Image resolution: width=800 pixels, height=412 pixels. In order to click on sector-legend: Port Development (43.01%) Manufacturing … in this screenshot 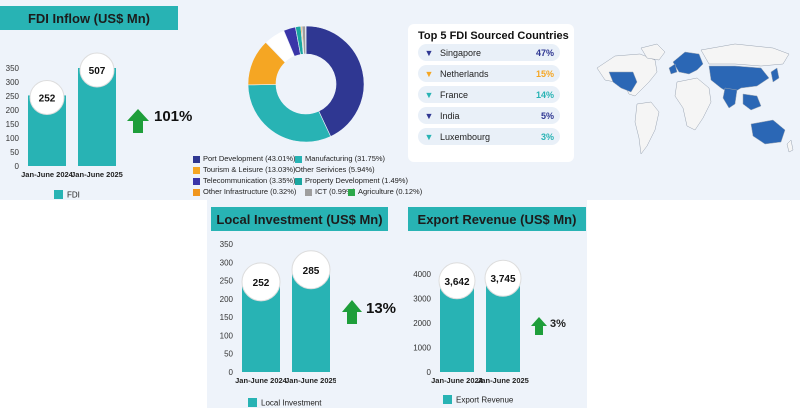, I will do `click(308, 176)`.